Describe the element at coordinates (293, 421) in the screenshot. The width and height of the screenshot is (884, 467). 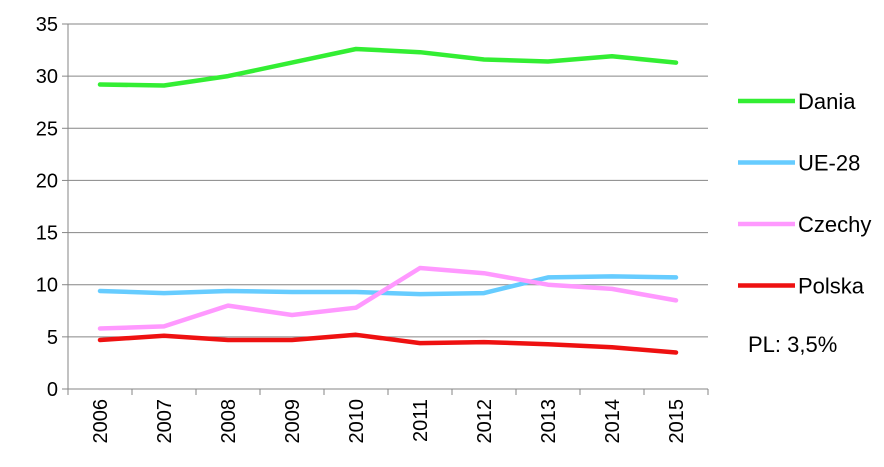
I see `x-tick-label: 2009` at that location.